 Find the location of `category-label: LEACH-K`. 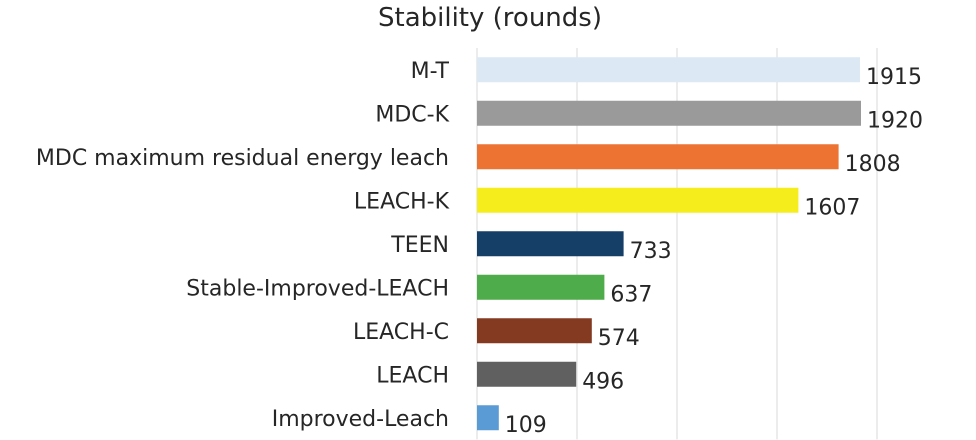

category-label: LEACH-K is located at coordinates (402, 201).